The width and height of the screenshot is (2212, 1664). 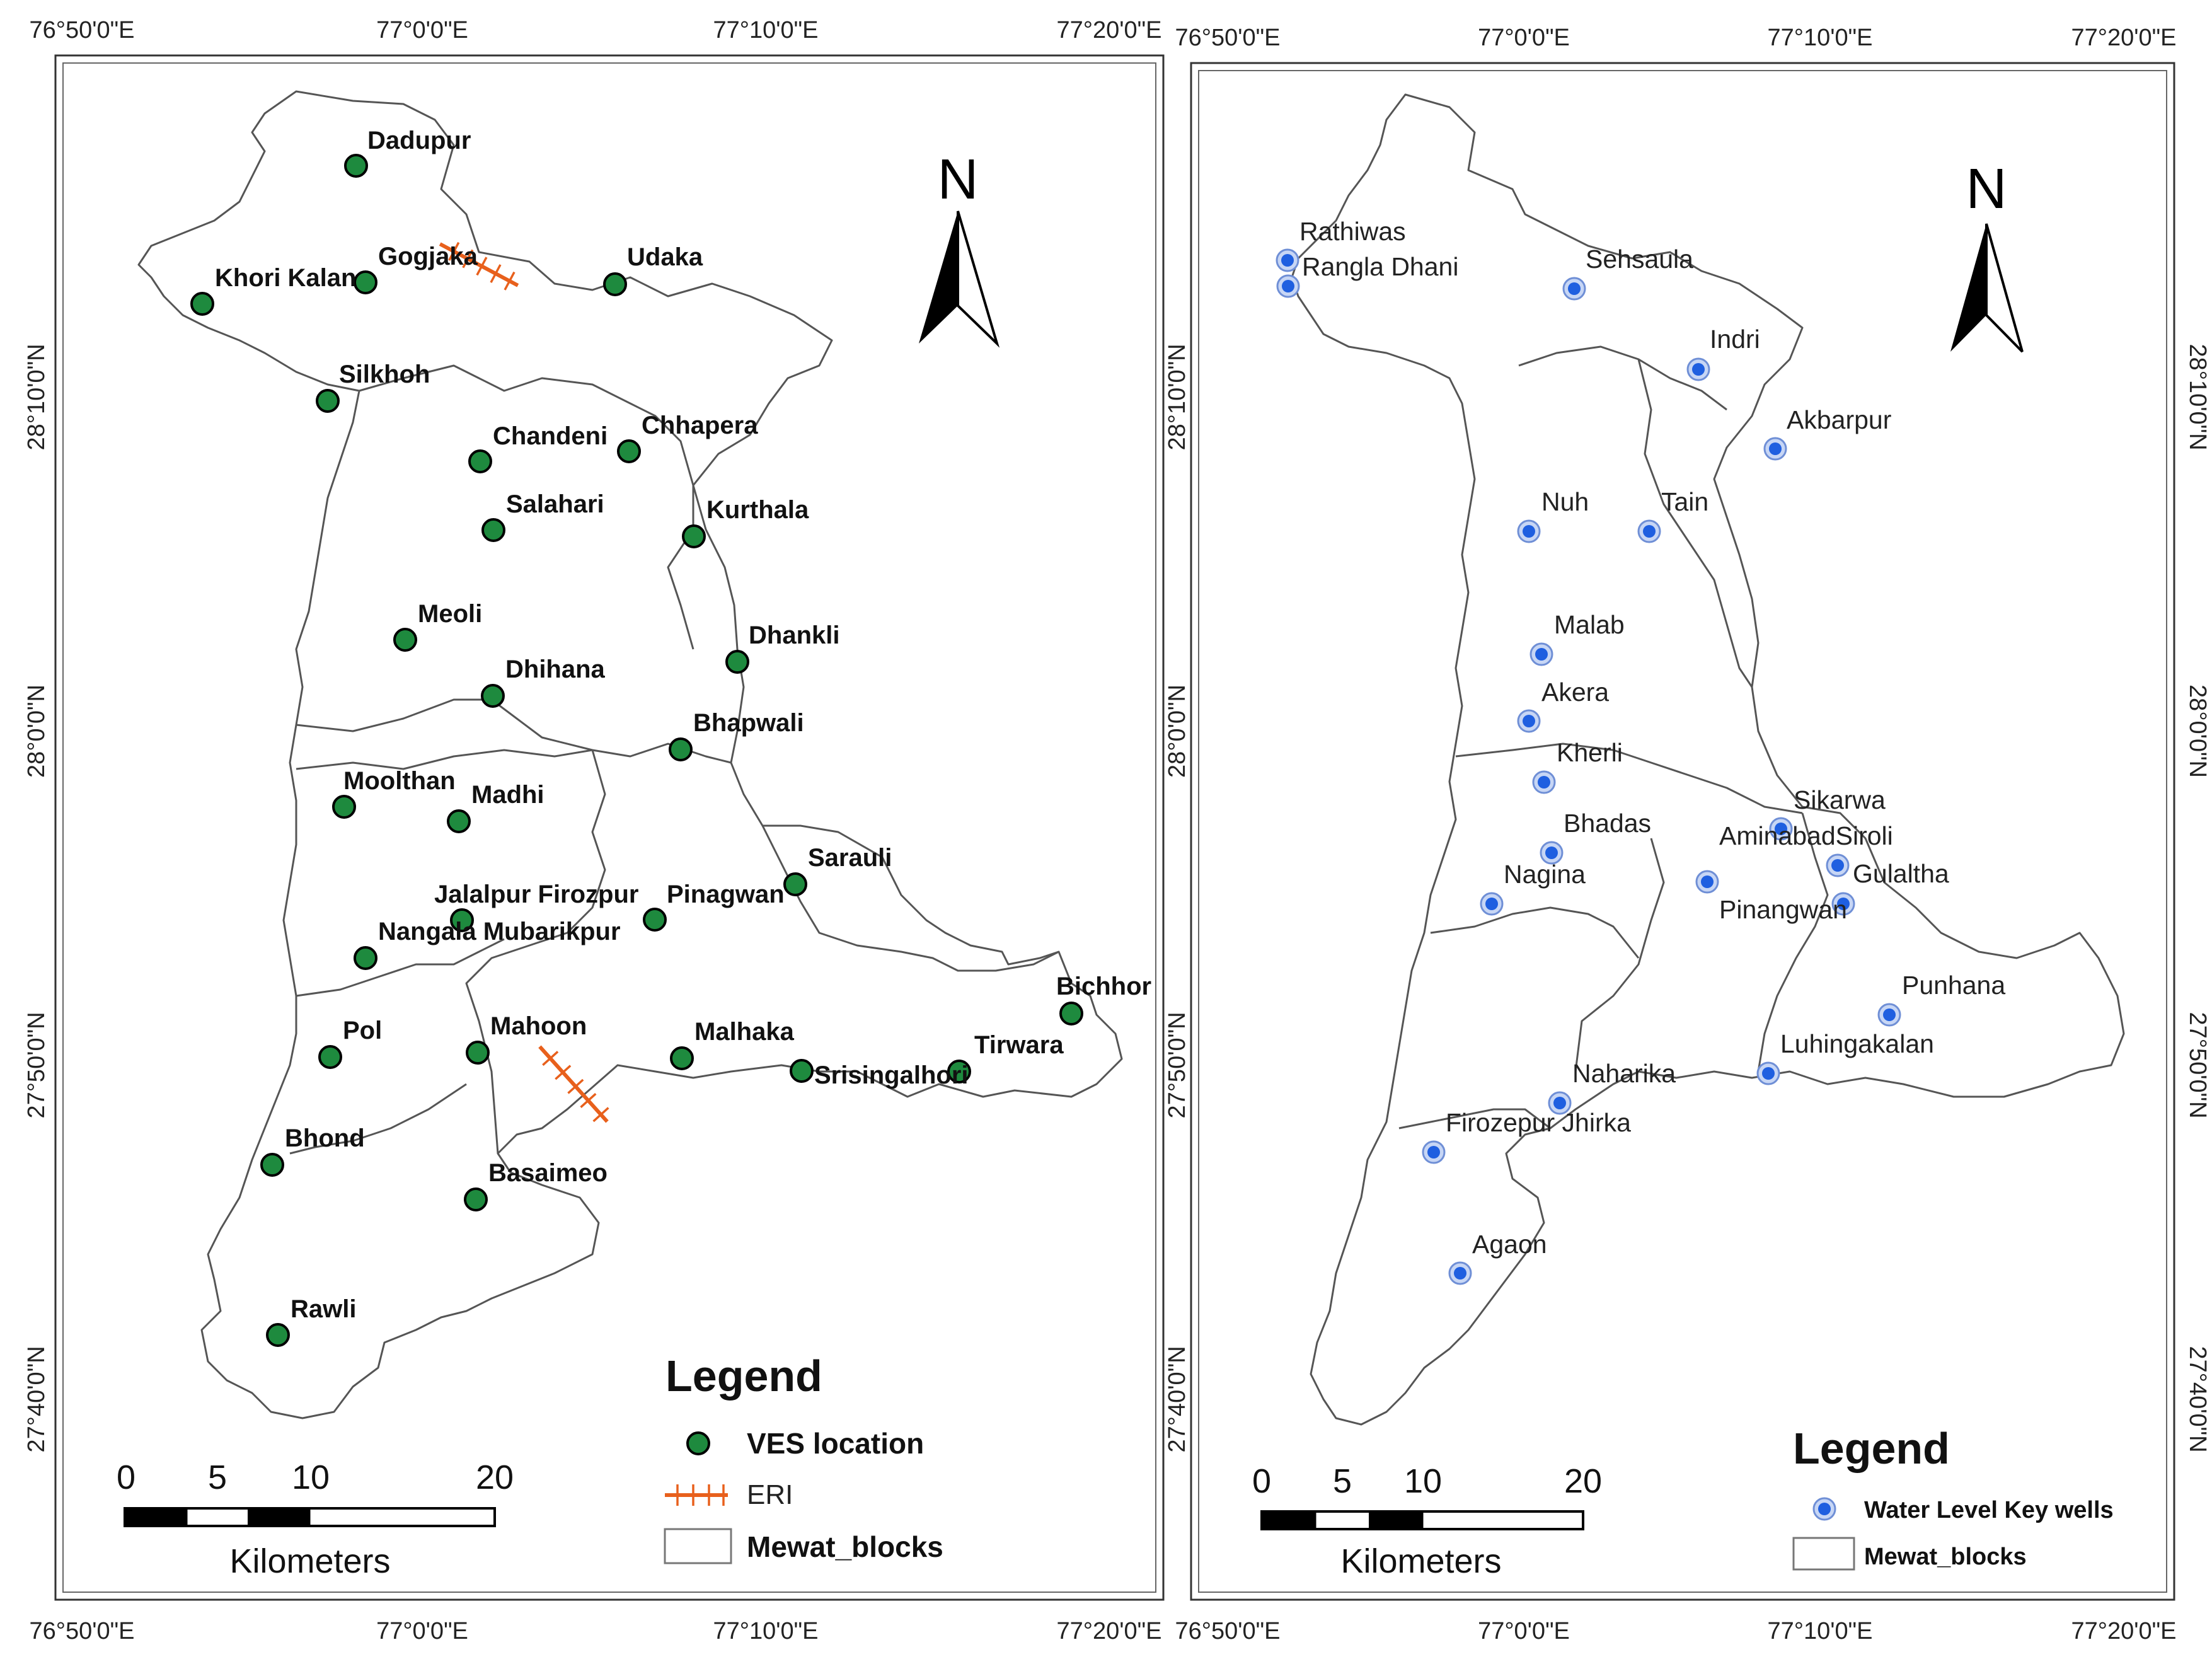 What do you see at coordinates (2197, 731) in the screenshot?
I see `right-lat-tick-2b: 28°0'0"N` at bounding box center [2197, 731].